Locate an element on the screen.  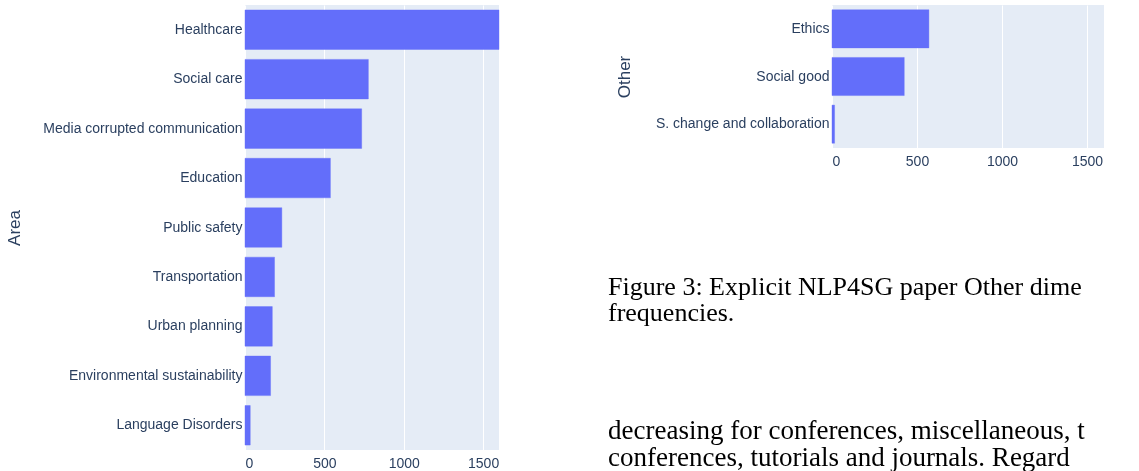
y-tick-label: Social care is located at coordinates (208, 78).